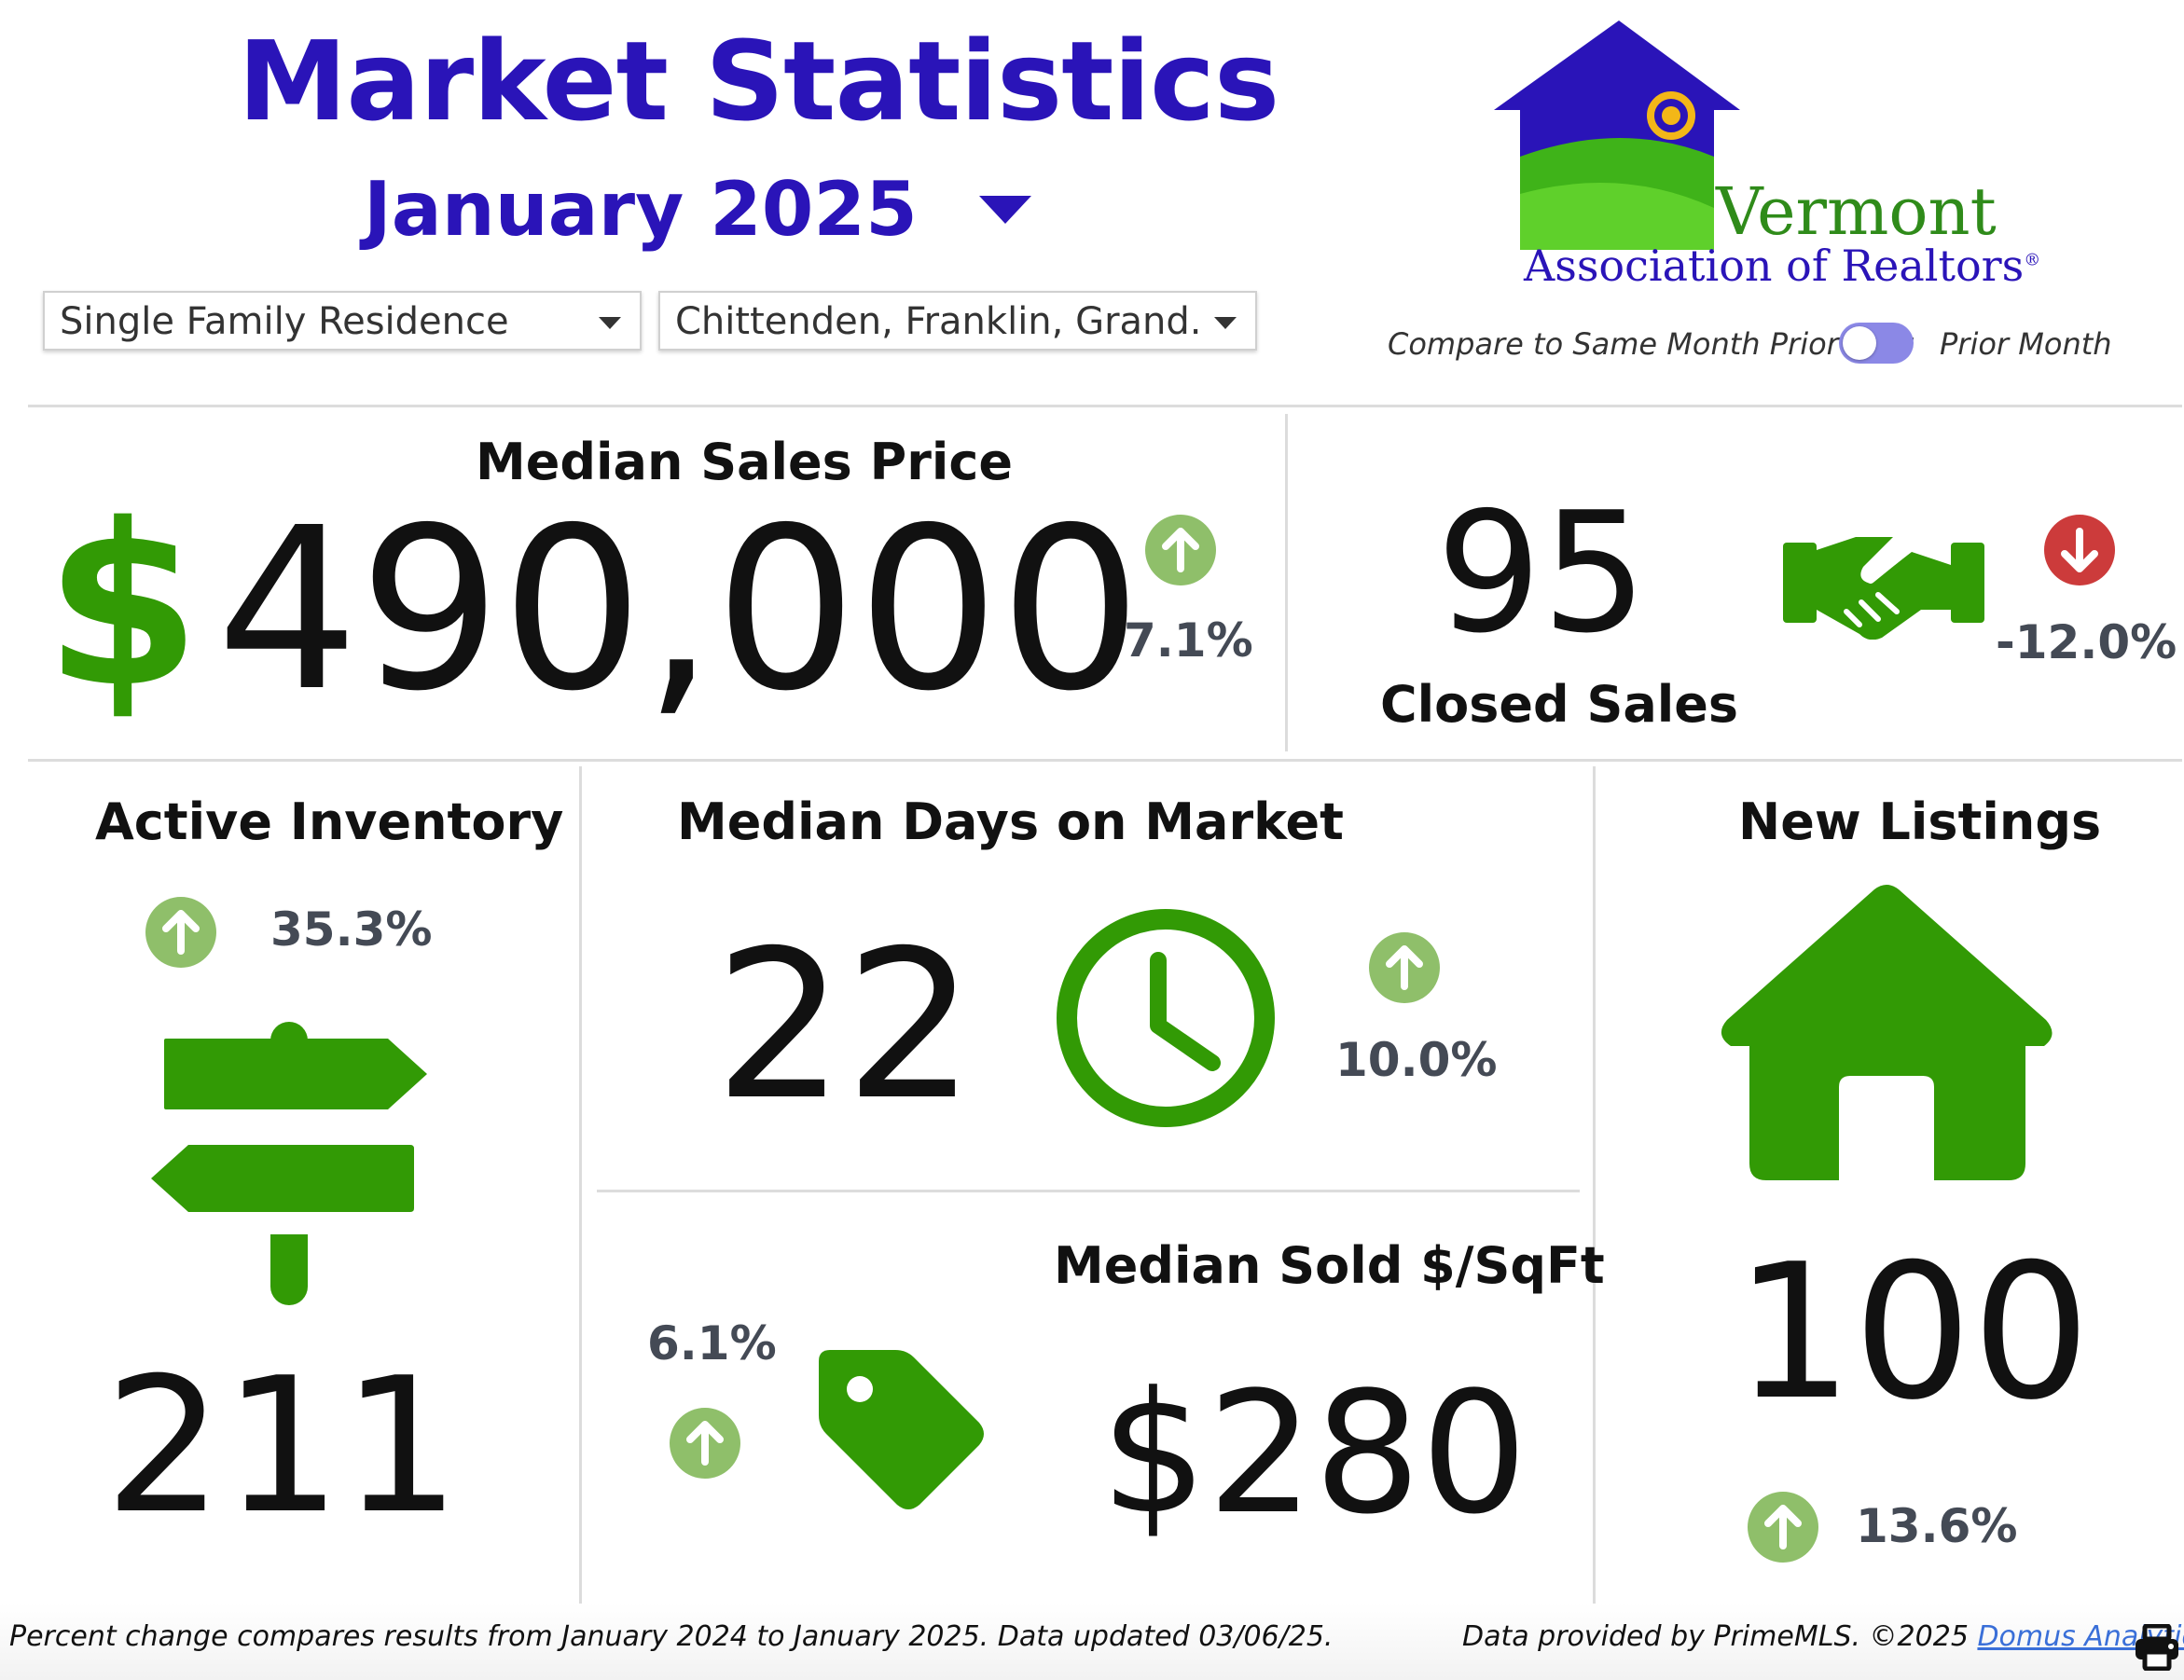  I want to click on new-listings-value: 100, so click(1913, 1332).